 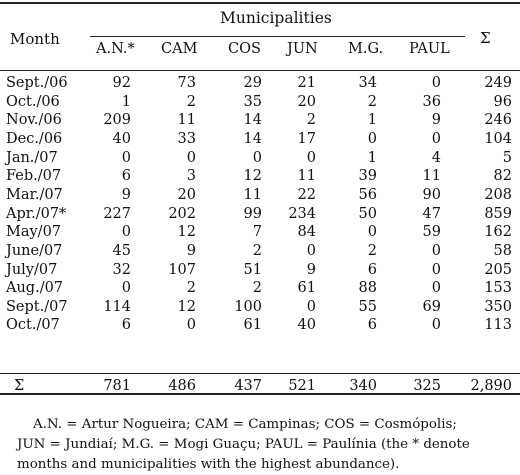 I want to click on value-cell: 36, so click(x=431, y=101).